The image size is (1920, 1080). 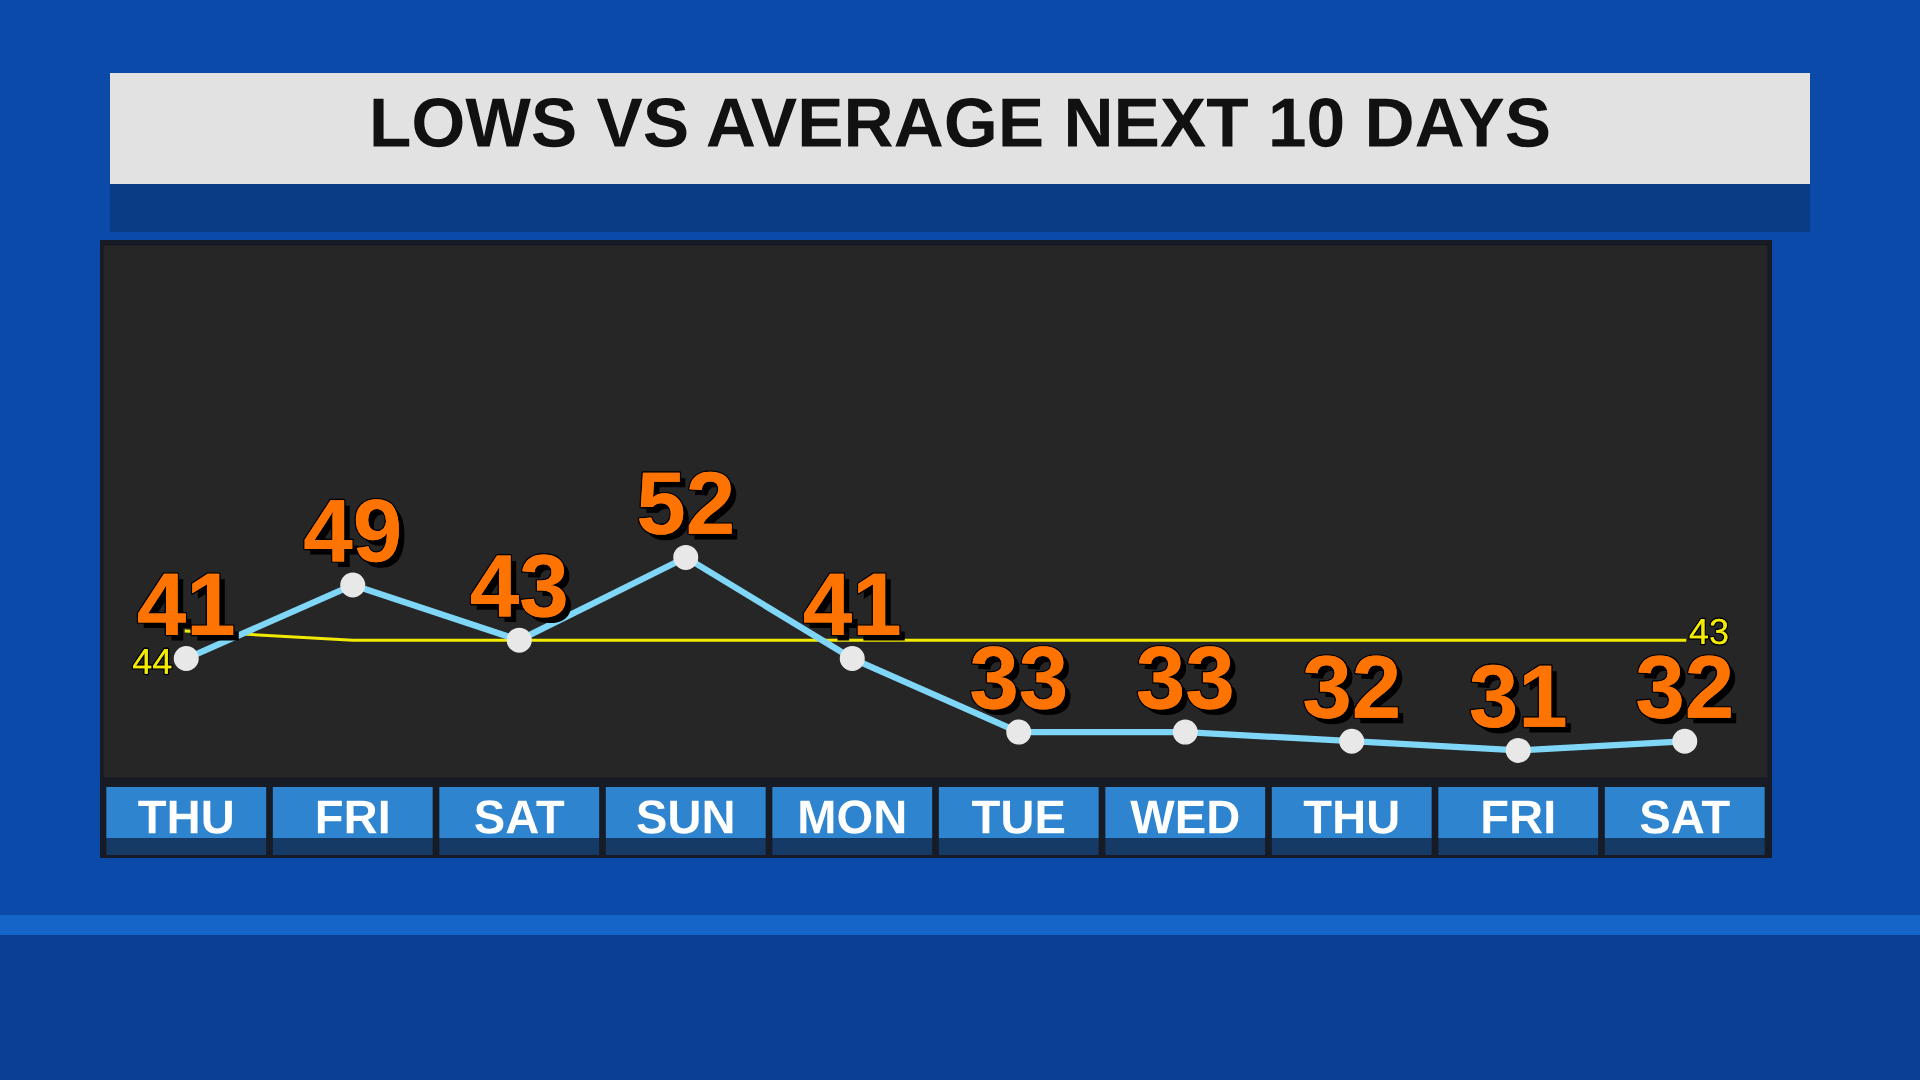 What do you see at coordinates (1520, 699) in the screenshot?
I see `data-label: 31` at bounding box center [1520, 699].